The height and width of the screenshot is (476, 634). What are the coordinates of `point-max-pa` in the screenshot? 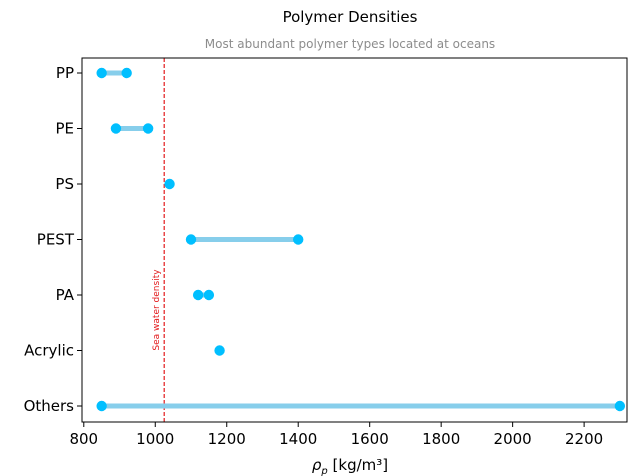 It's located at (209, 295).